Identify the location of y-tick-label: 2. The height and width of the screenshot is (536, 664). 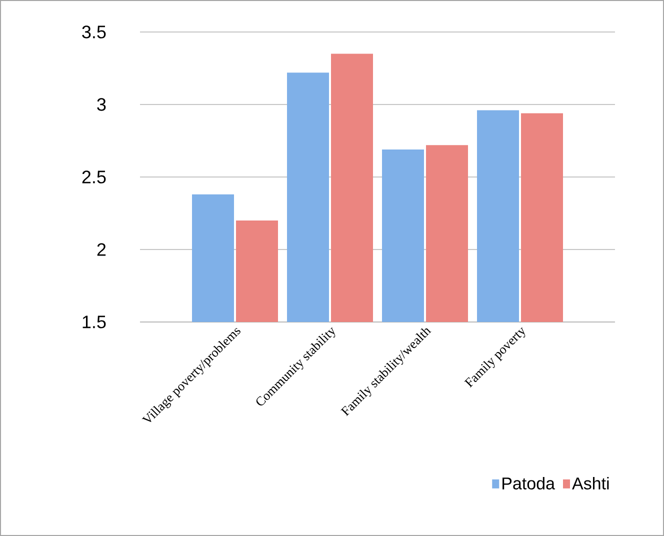
(101, 249).